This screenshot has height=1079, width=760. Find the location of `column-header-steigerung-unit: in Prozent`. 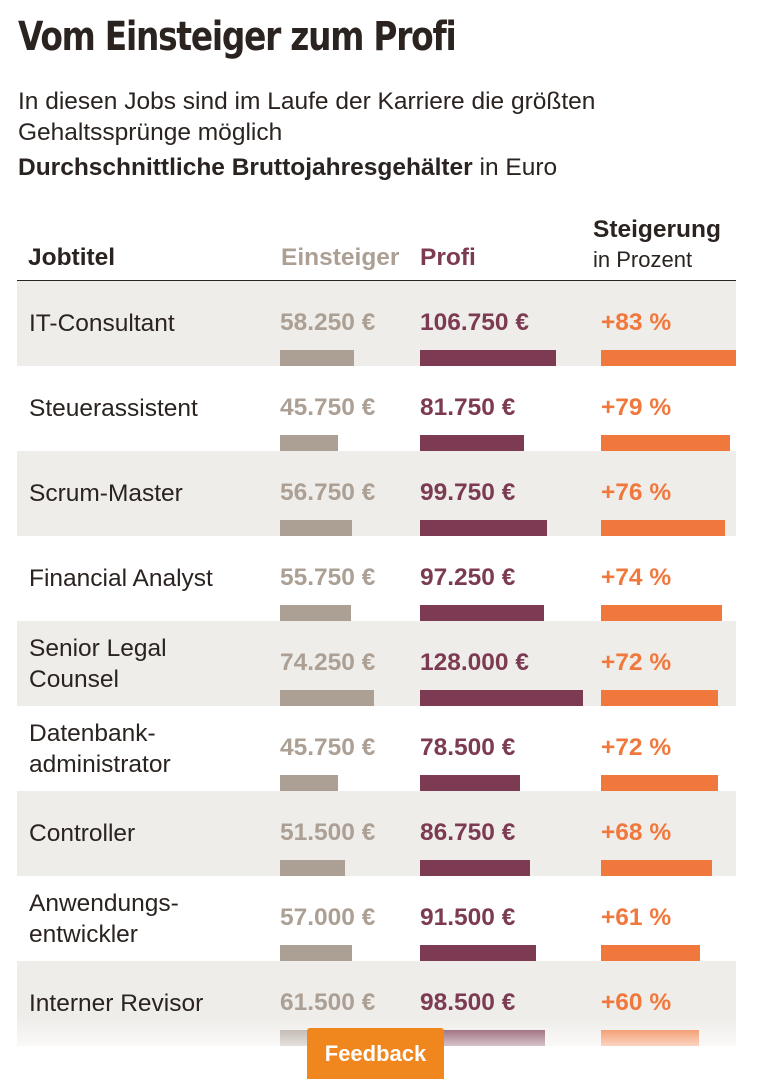

column-header-steigerung-unit: in Prozent is located at coordinates (643, 259).